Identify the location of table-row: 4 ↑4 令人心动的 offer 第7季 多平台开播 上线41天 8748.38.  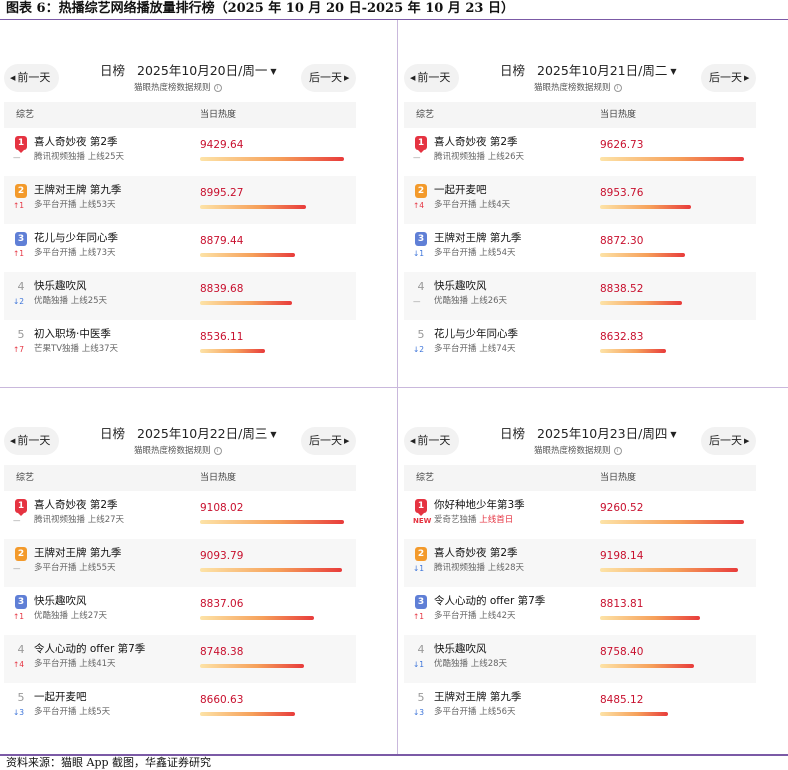
(180, 659).